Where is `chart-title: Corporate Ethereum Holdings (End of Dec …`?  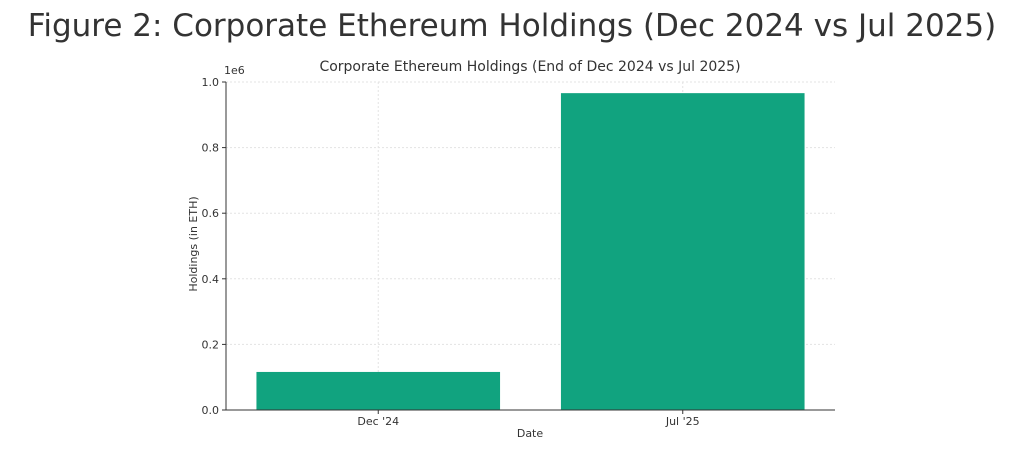 chart-title: Corporate Ethereum Holdings (End of Dec … is located at coordinates (529, 67).